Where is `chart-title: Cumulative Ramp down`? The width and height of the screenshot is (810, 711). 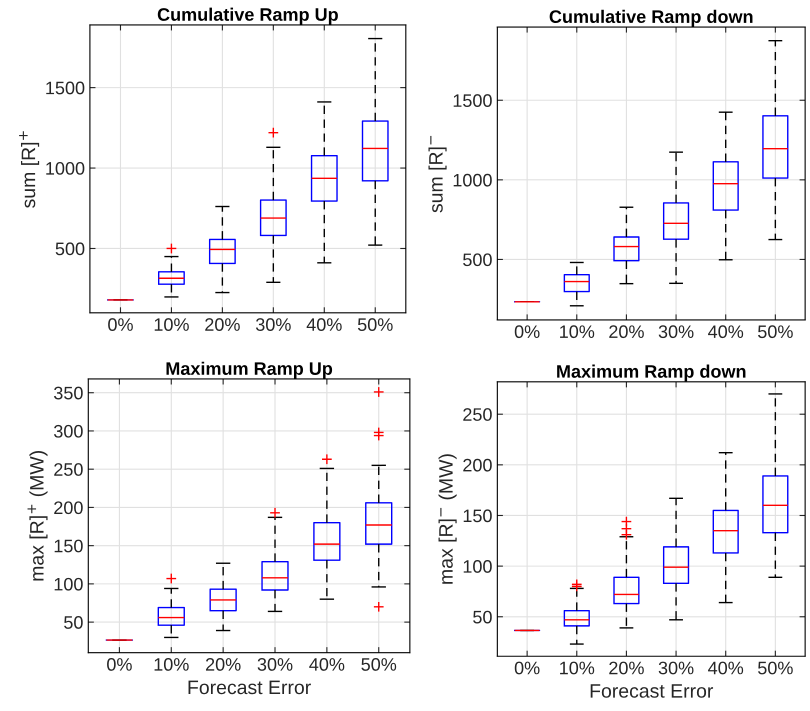
chart-title: Cumulative Ramp down is located at coordinates (651, 18).